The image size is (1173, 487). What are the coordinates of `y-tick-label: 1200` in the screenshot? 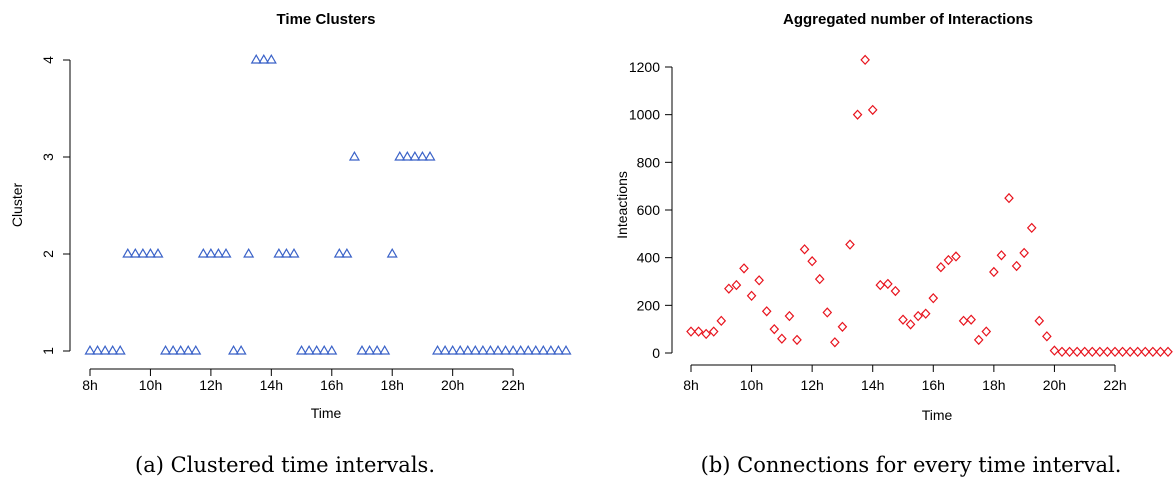 It's located at (644, 67).